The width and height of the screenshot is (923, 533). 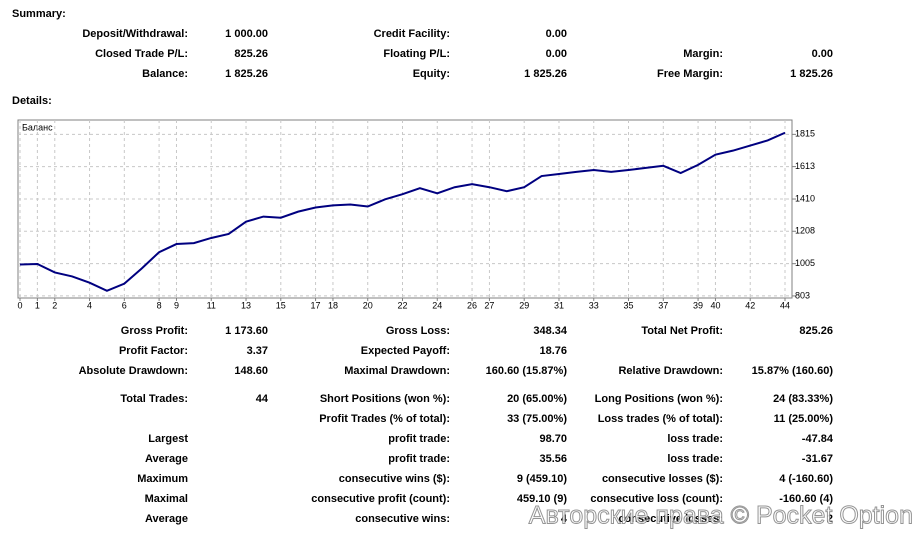 What do you see at coordinates (660, 419) in the screenshot?
I see `cell-label: Loss trades (% of total):` at bounding box center [660, 419].